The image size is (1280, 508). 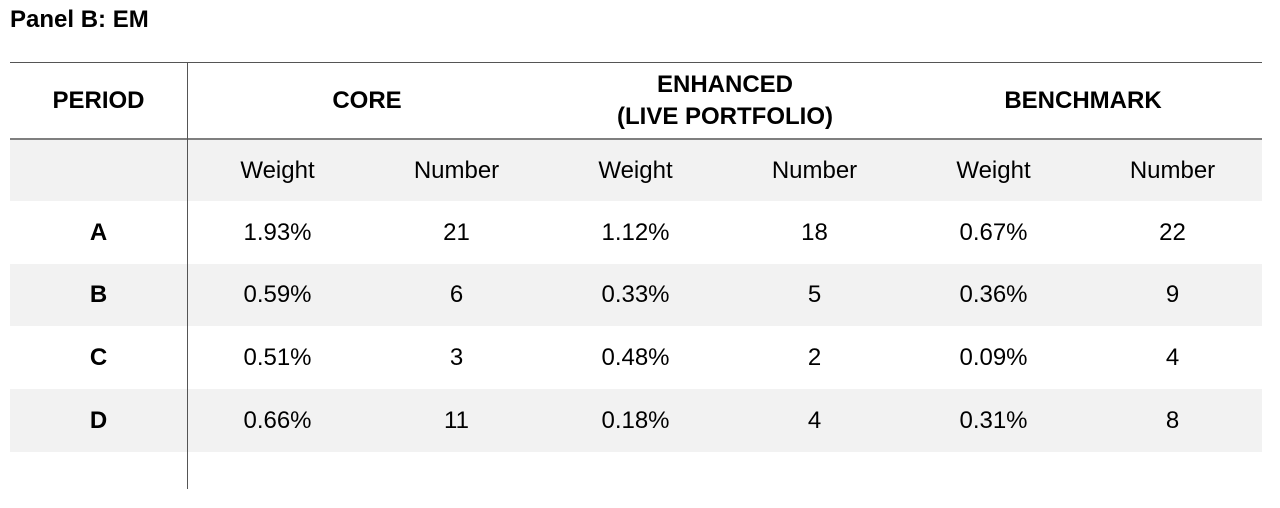 What do you see at coordinates (1172, 170) in the screenshot?
I see `subheader-benchmark-number: Number` at bounding box center [1172, 170].